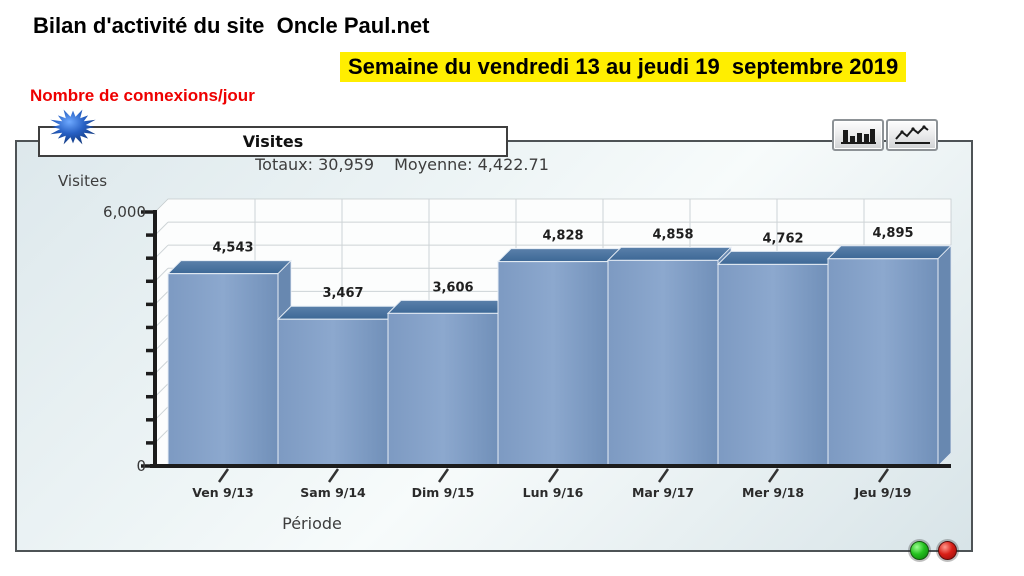  Describe the element at coordinates (231, 25) in the screenshot. I see `page-title: Bilan d'activité du site Oncle Paul.net` at that location.